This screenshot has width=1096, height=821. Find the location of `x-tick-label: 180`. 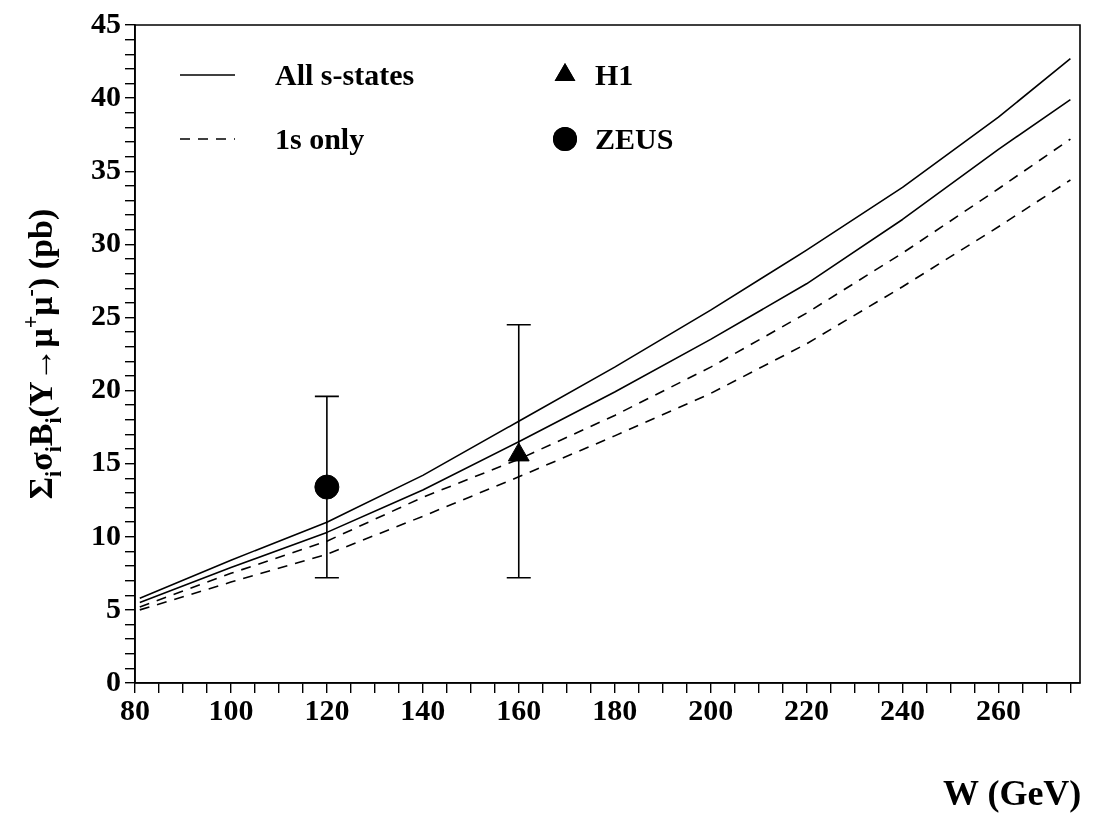

x-tick-label: 180 is located at coordinates (615, 709).